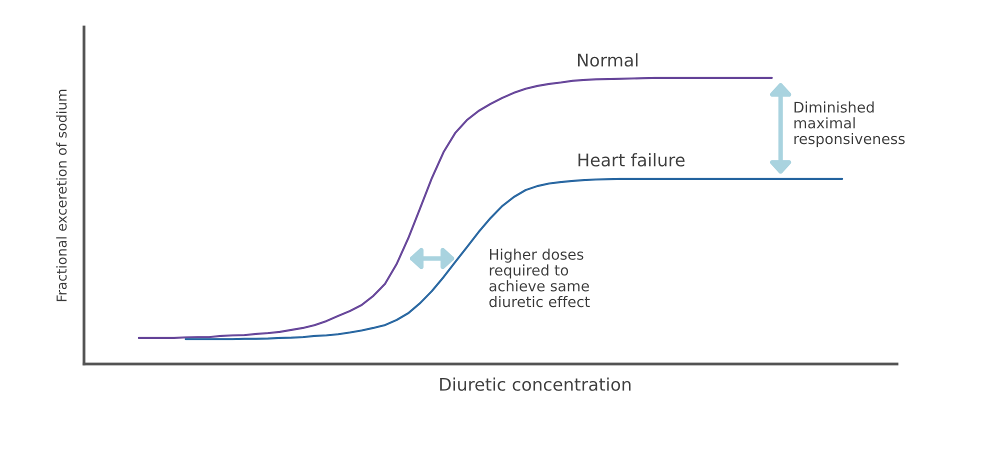  Describe the element at coordinates (631, 160) in the screenshot. I see `series-label: Heart failure` at that location.